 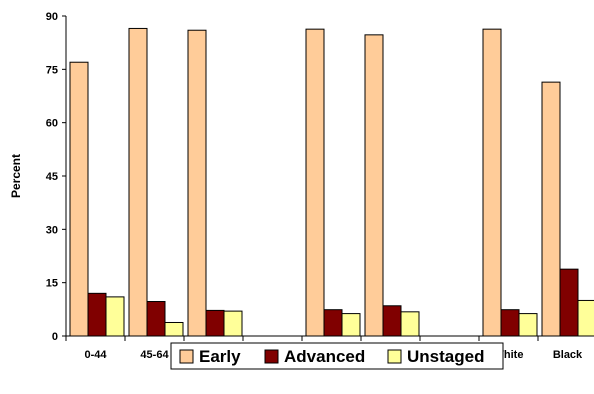 I want to click on x-tick-label: Black, so click(x=568, y=355).